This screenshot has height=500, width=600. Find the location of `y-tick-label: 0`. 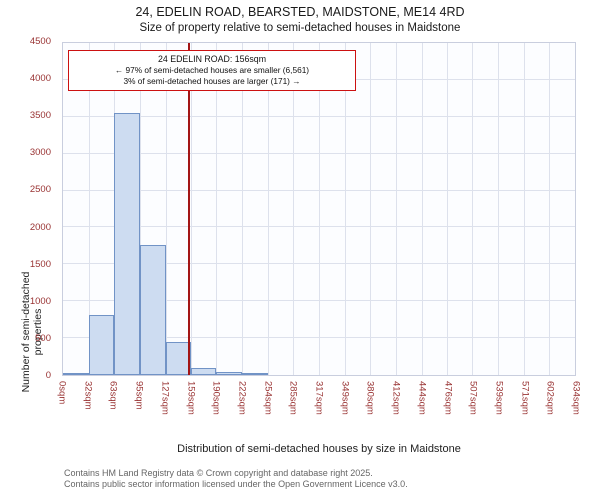

y-tick-label: 0 is located at coordinates (48, 375).